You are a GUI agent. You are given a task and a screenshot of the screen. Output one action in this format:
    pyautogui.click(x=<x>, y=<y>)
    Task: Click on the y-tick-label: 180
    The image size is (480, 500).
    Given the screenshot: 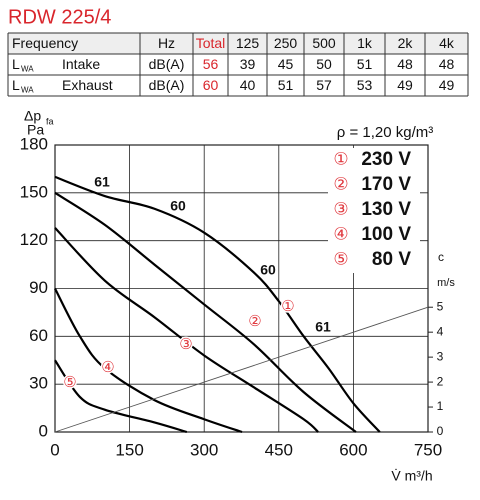 What is the action you would take?
    pyautogui.click(x=34, y=143)
    